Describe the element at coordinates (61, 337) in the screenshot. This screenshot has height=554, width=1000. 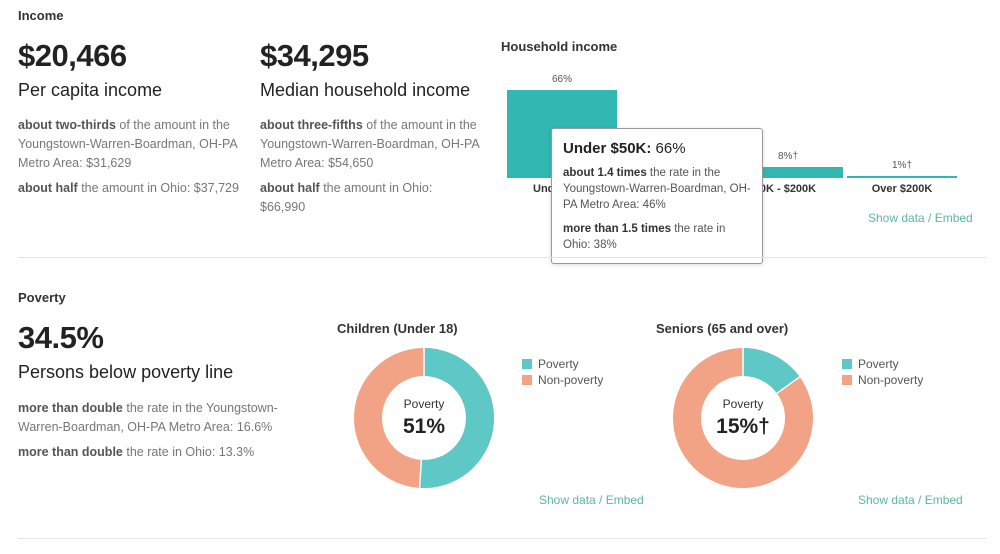
I see `poverty-value: 34.5%` at that location.